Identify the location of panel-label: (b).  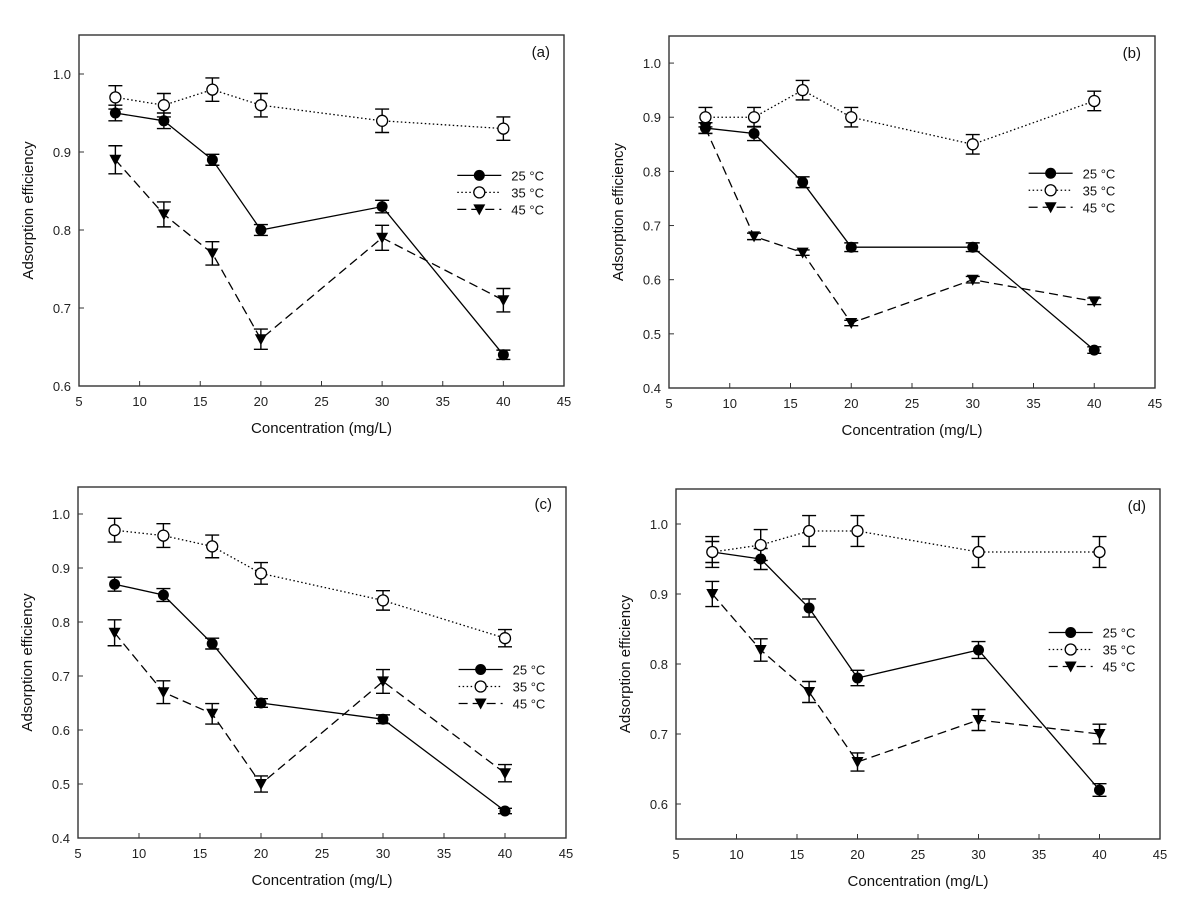
(1132, 53).